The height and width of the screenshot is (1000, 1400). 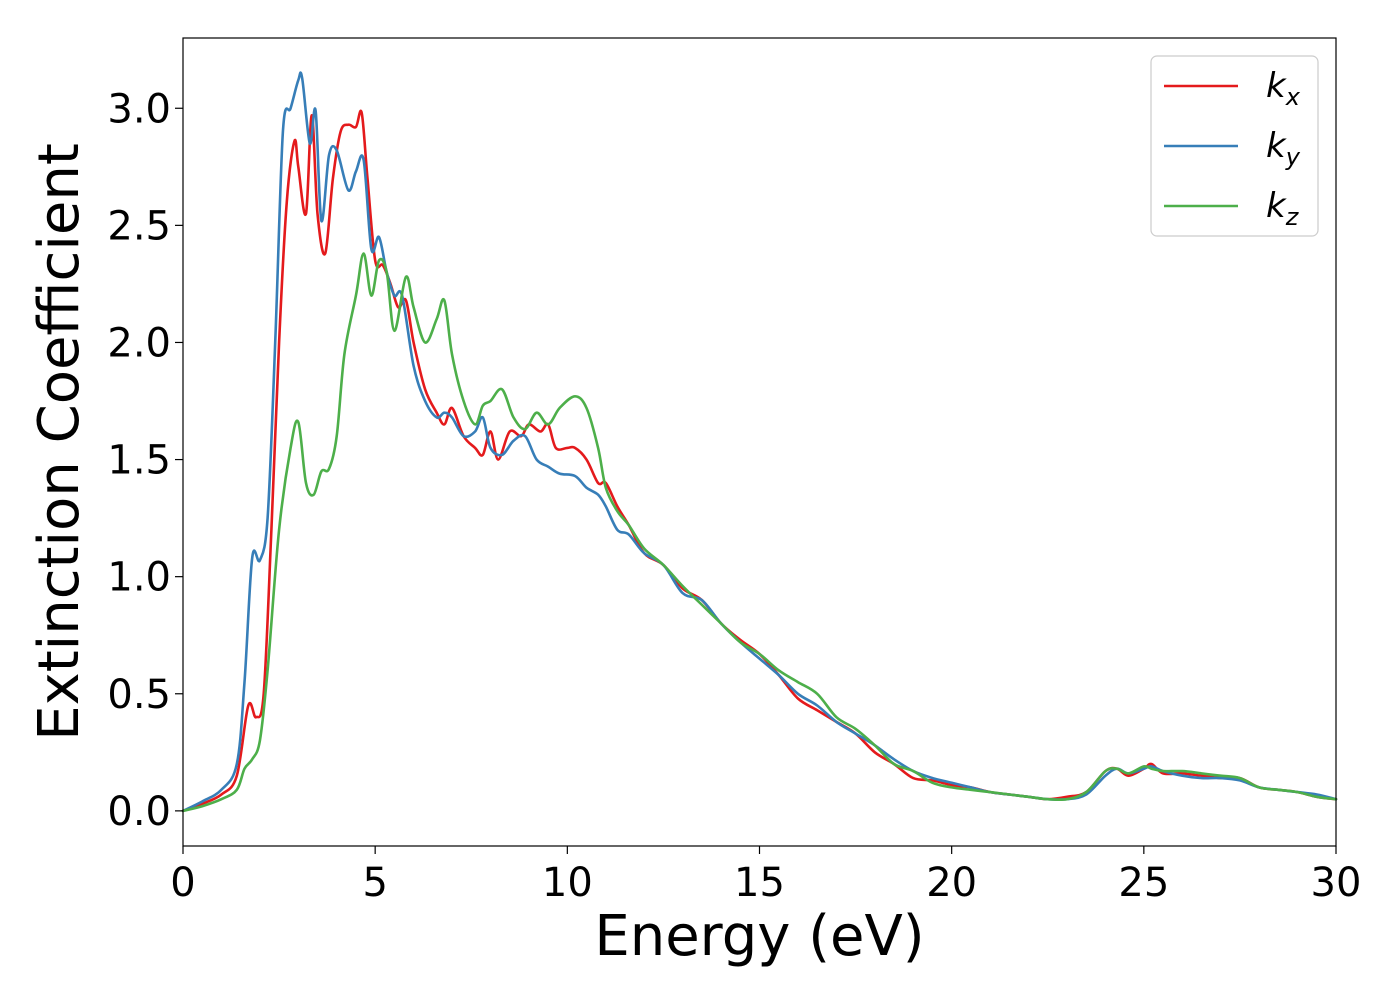 I want to click on x-tick-label: 25, so click(x=1143, y=883).